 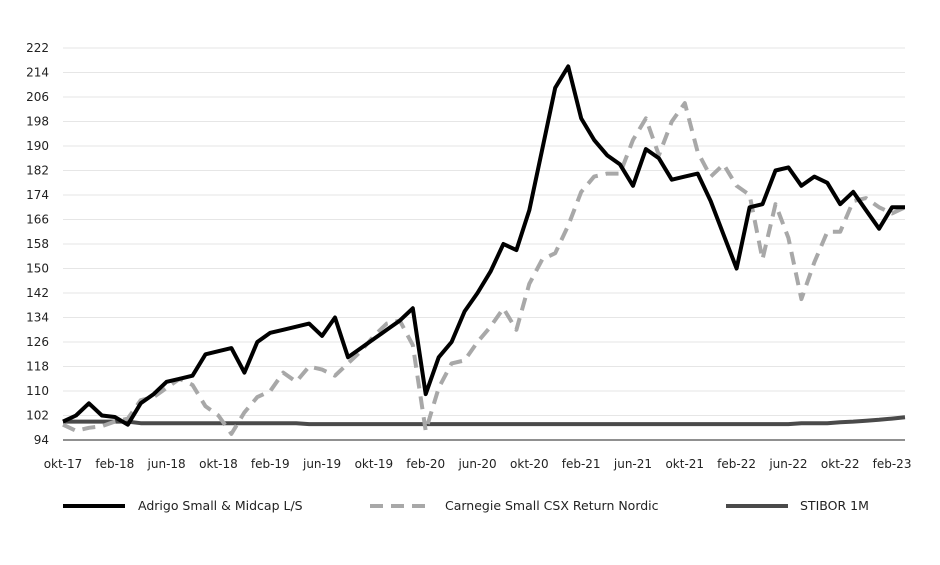 What do you see at coordinates (37, 367) in the screenshot?
I see `y-tick-label: 118` at bounding box center [37, 367].